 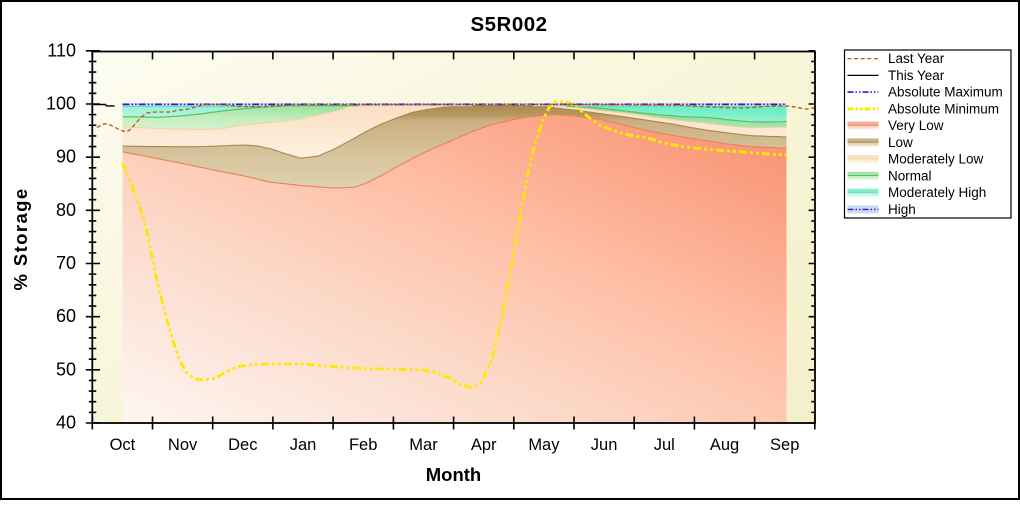 I want to click on svg-text: Jun, so click(x=604, y=445).